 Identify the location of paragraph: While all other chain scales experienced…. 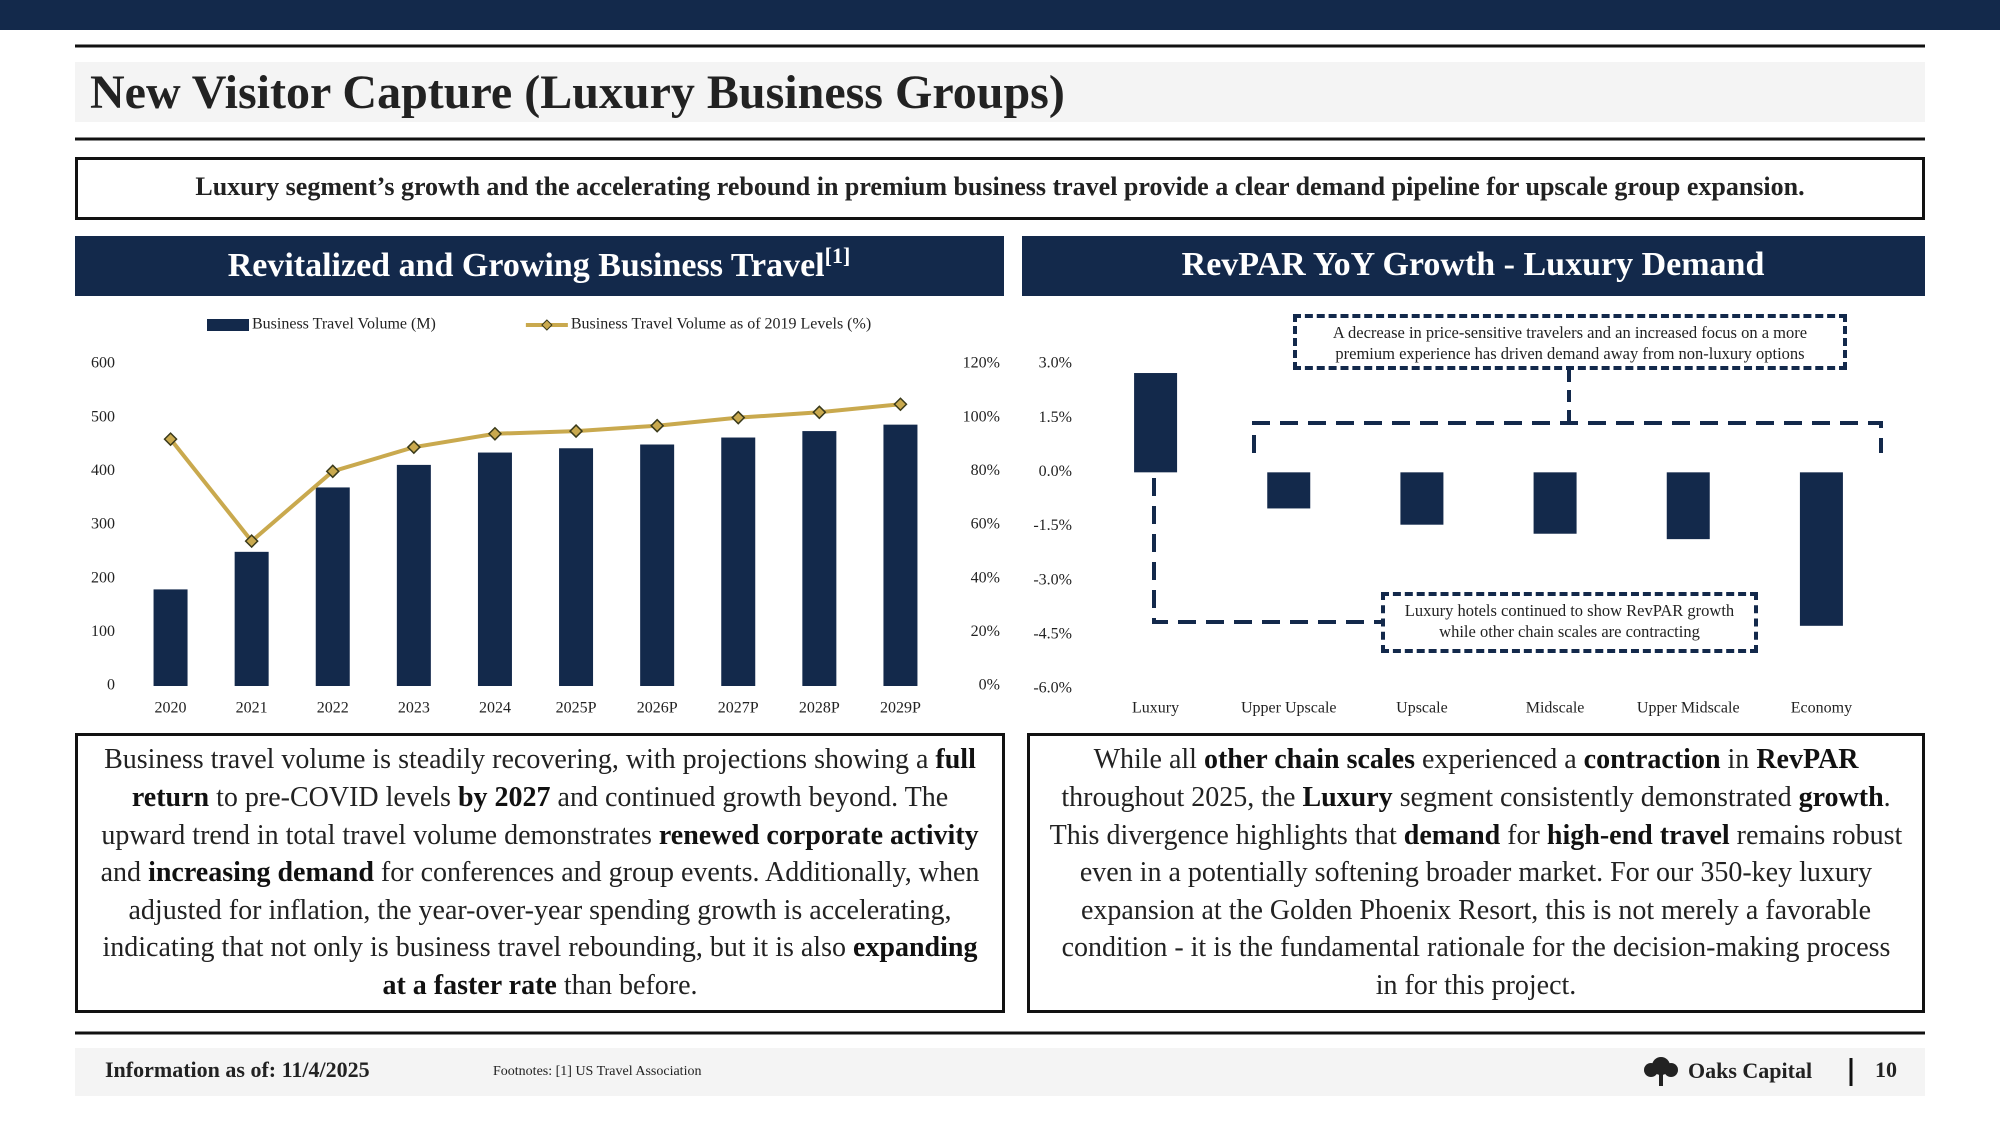
(1476, 872).